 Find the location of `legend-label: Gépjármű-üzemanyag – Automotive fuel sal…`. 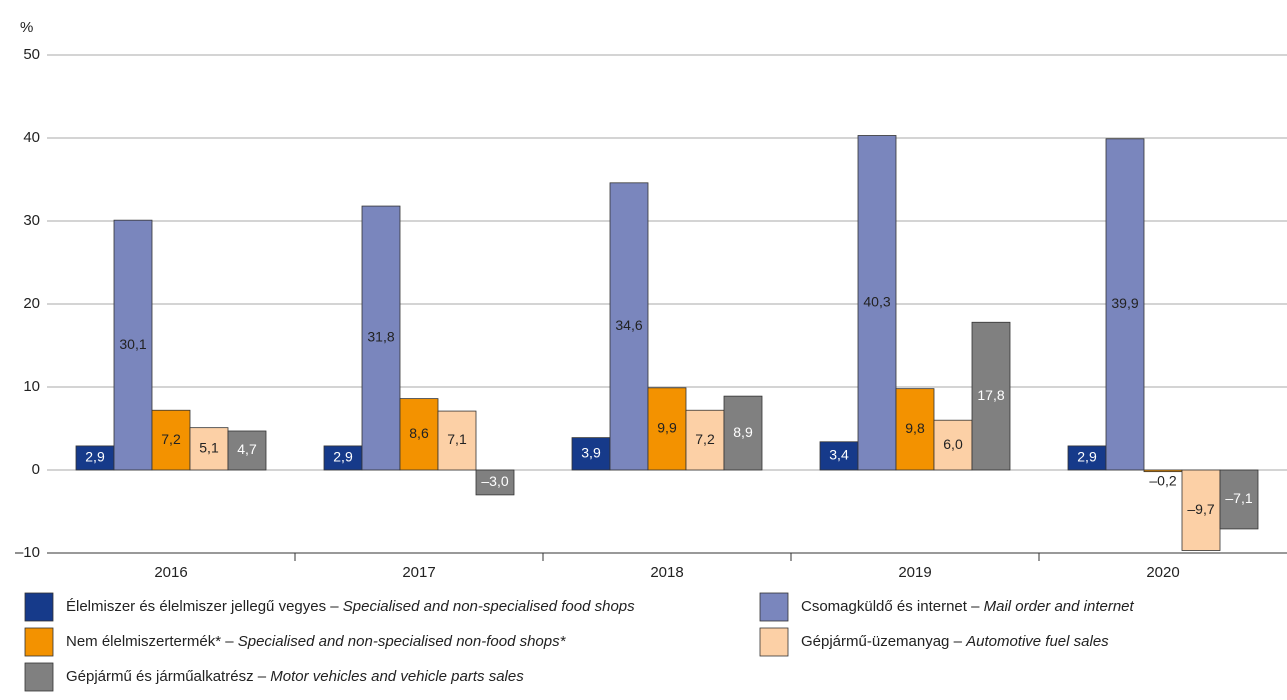

legend-label: Gépjármű-üzemanyag – Automotive fuel sal… is located at coordinates (955, 641).